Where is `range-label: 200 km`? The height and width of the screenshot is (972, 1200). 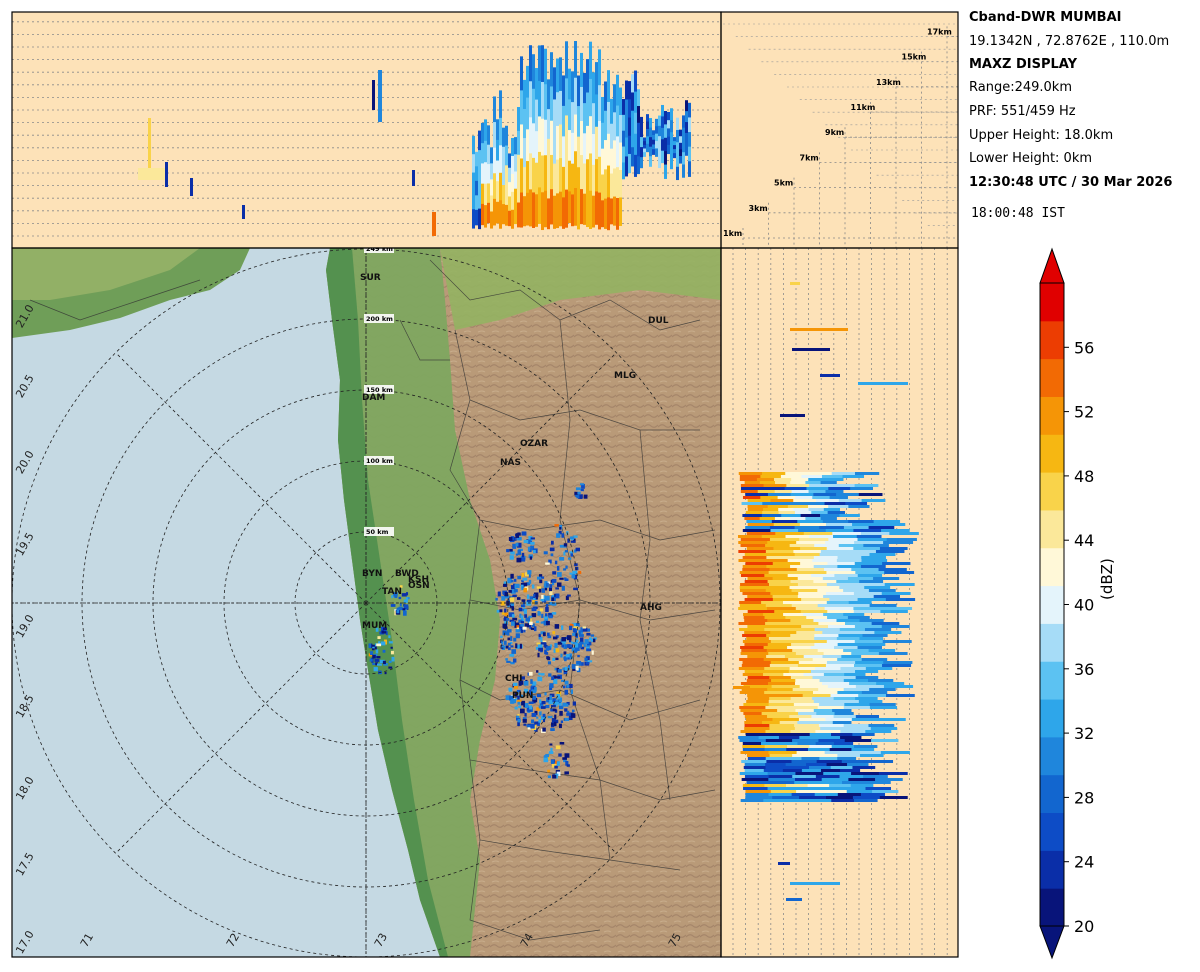
range-label: 200 km is located at coordinates (379, 319).